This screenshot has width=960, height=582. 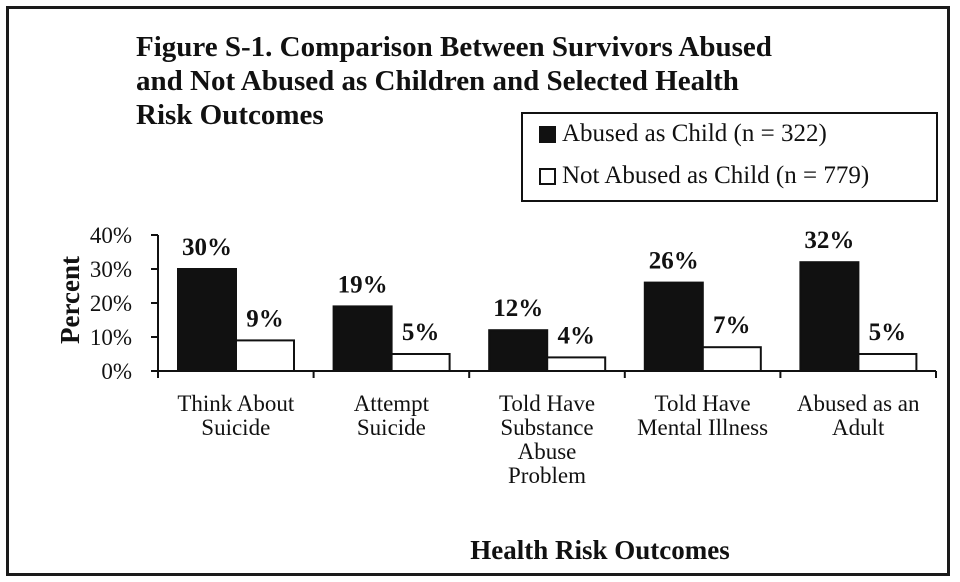 What do you see at coordinates (111, 235) in the screenshot?
I see `y-tick-label: 40%` at bounding box center [111, 235].